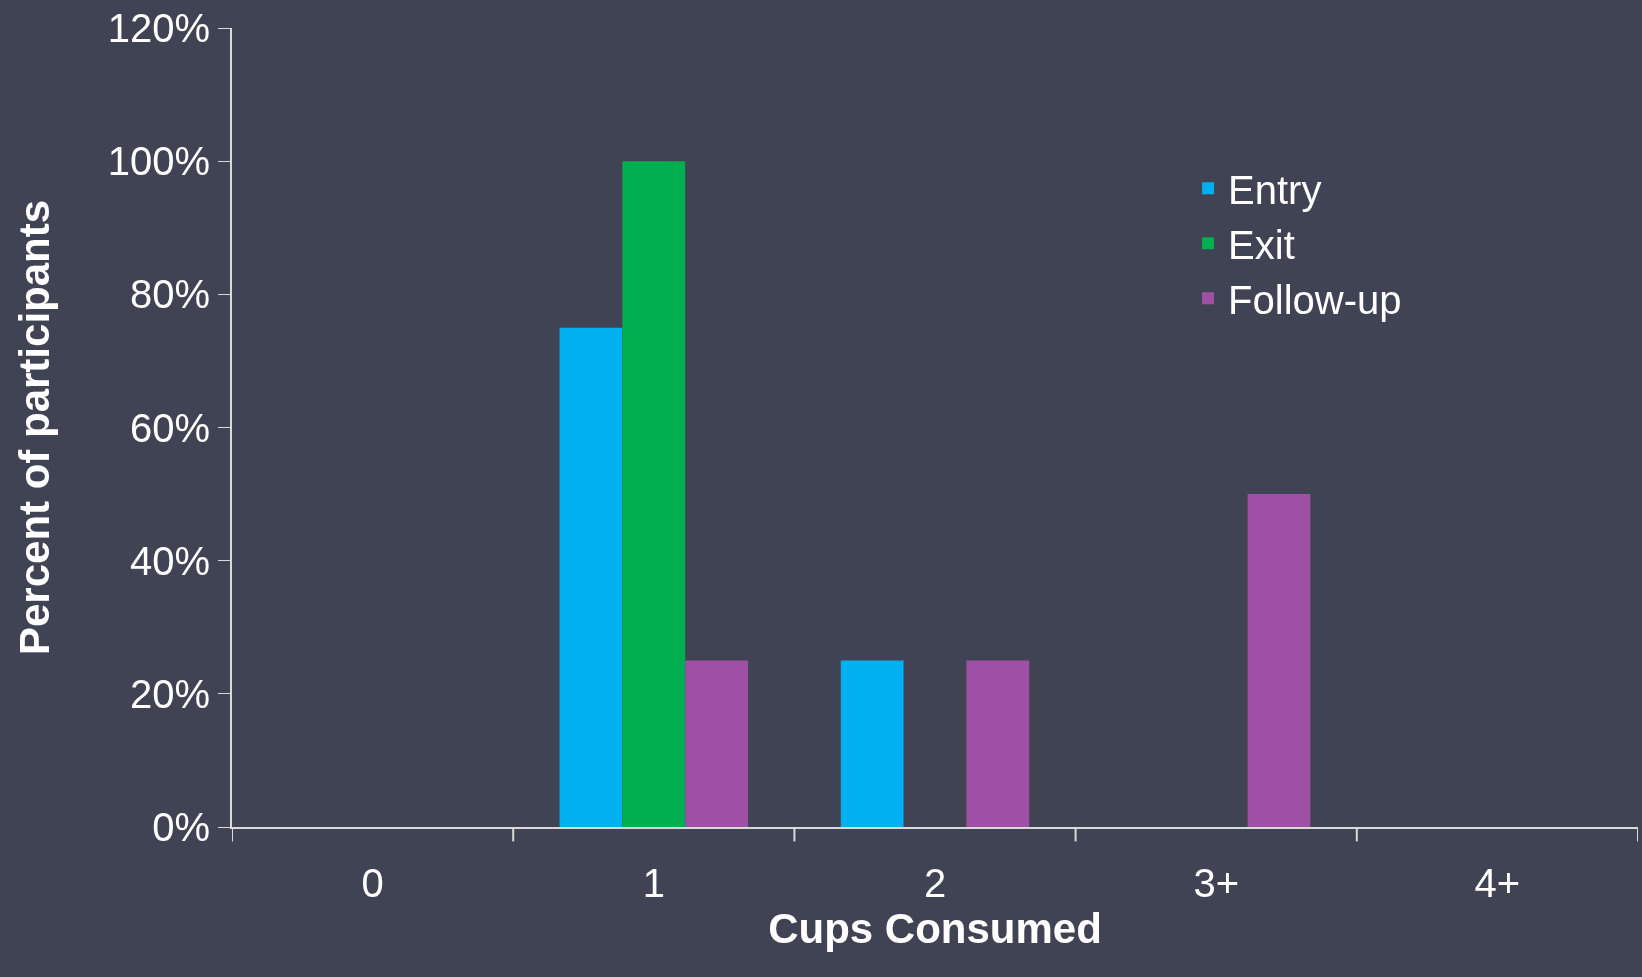 Image resolution: width=1642 pixels, height=977 pixels. I want to click on x-tick-label: 0, so click(372, 883).